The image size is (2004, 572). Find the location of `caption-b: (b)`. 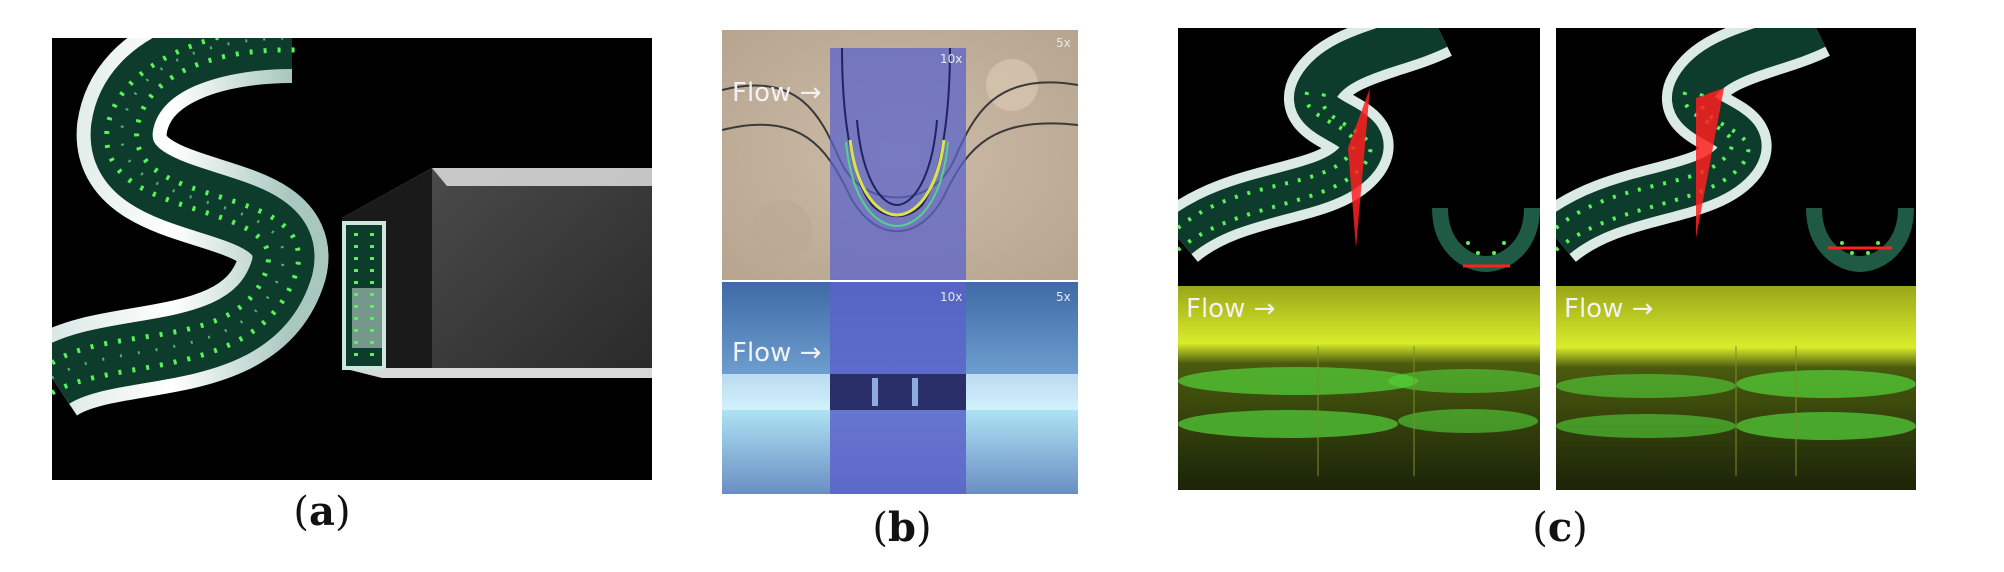

caption-b: (b) is located at coordinates (902, 527).